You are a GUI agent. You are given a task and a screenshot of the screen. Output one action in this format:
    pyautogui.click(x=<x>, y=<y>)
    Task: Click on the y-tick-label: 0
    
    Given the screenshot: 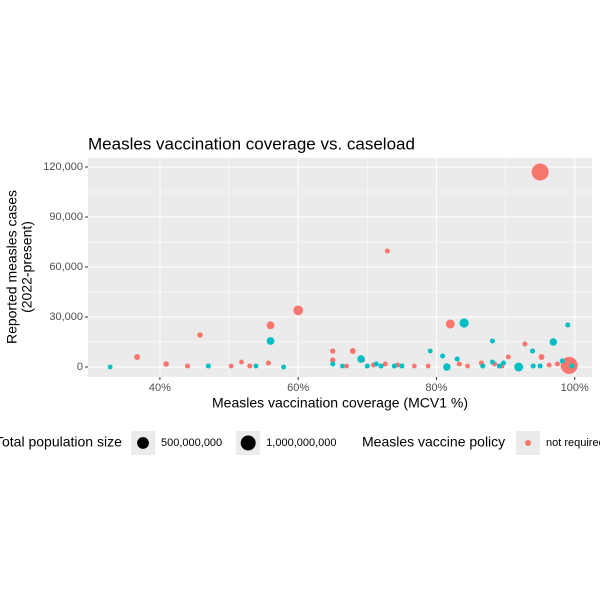 What is the action you would take?
    pyautogui.click(x=80, y=367)
    